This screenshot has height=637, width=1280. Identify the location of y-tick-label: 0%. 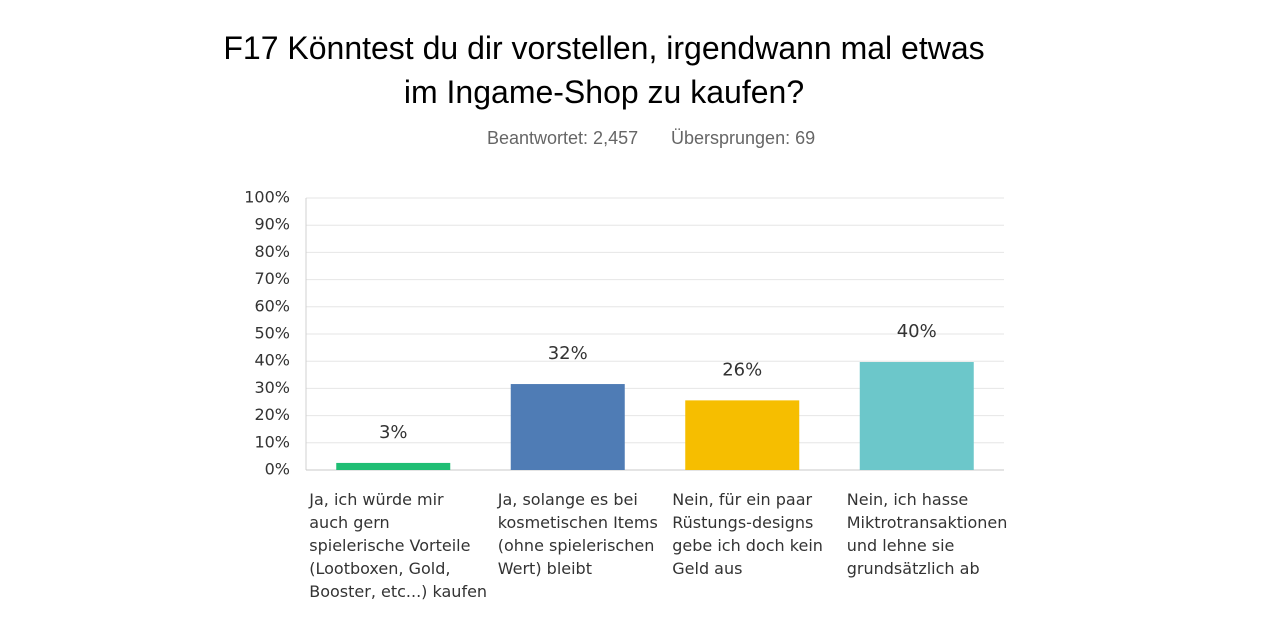
(277, 469).